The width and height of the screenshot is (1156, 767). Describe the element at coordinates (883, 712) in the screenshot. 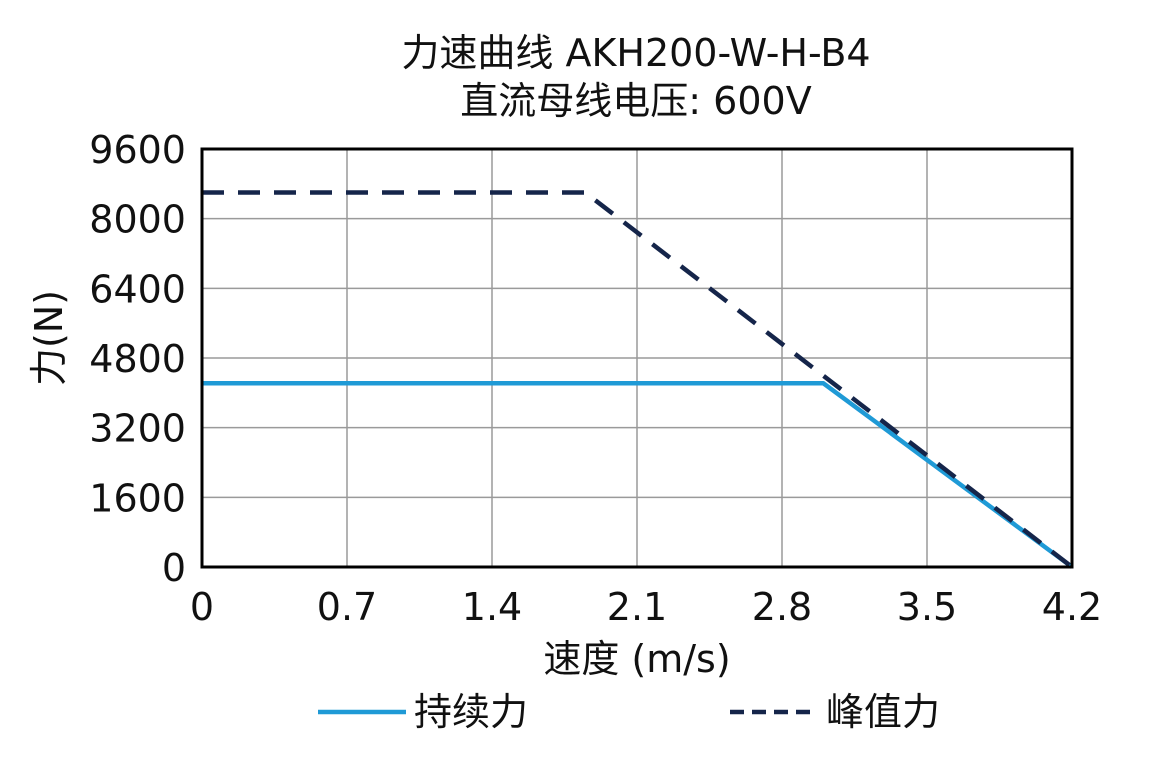

I see `legend-label: 峰值力` at that location.